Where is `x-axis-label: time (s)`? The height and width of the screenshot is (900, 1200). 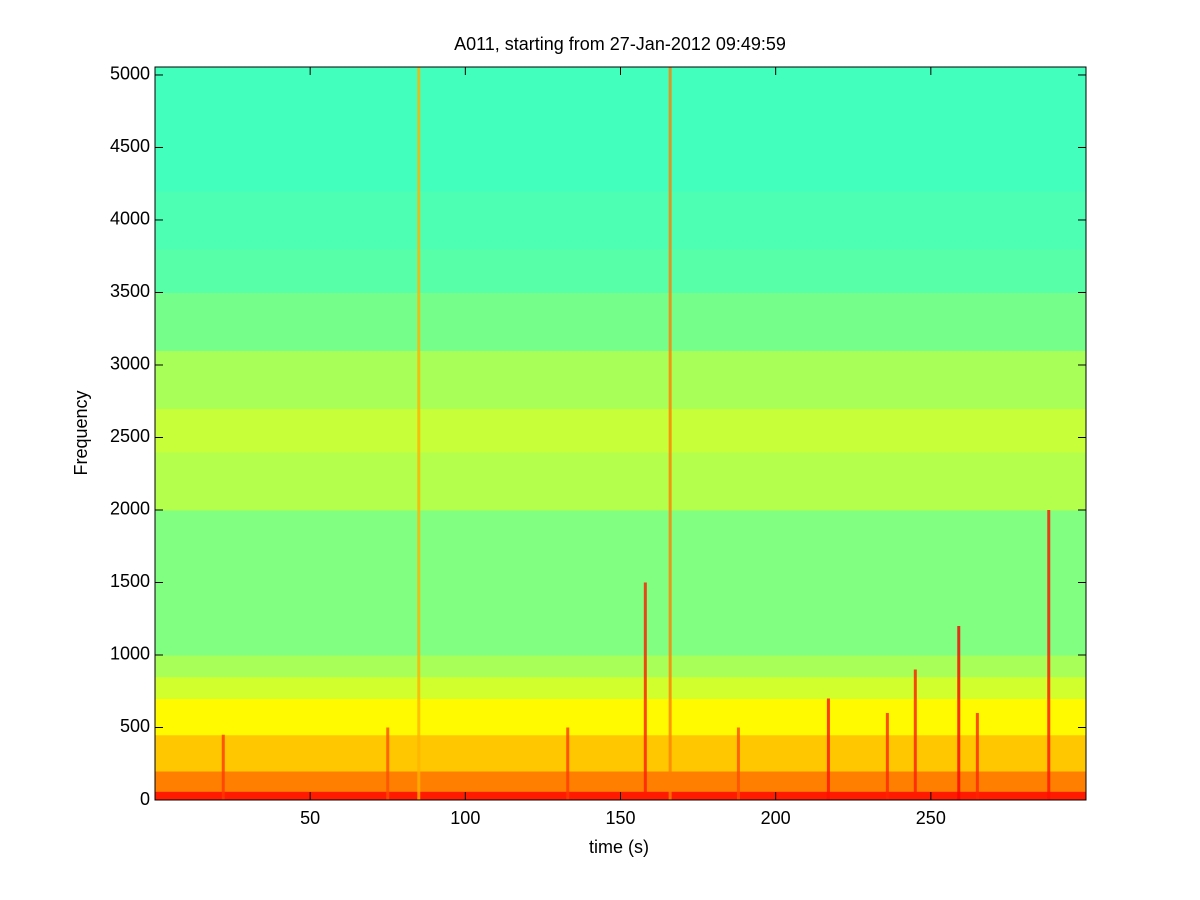 x-axis-label: time (s) is located at coordinates (619, 847).